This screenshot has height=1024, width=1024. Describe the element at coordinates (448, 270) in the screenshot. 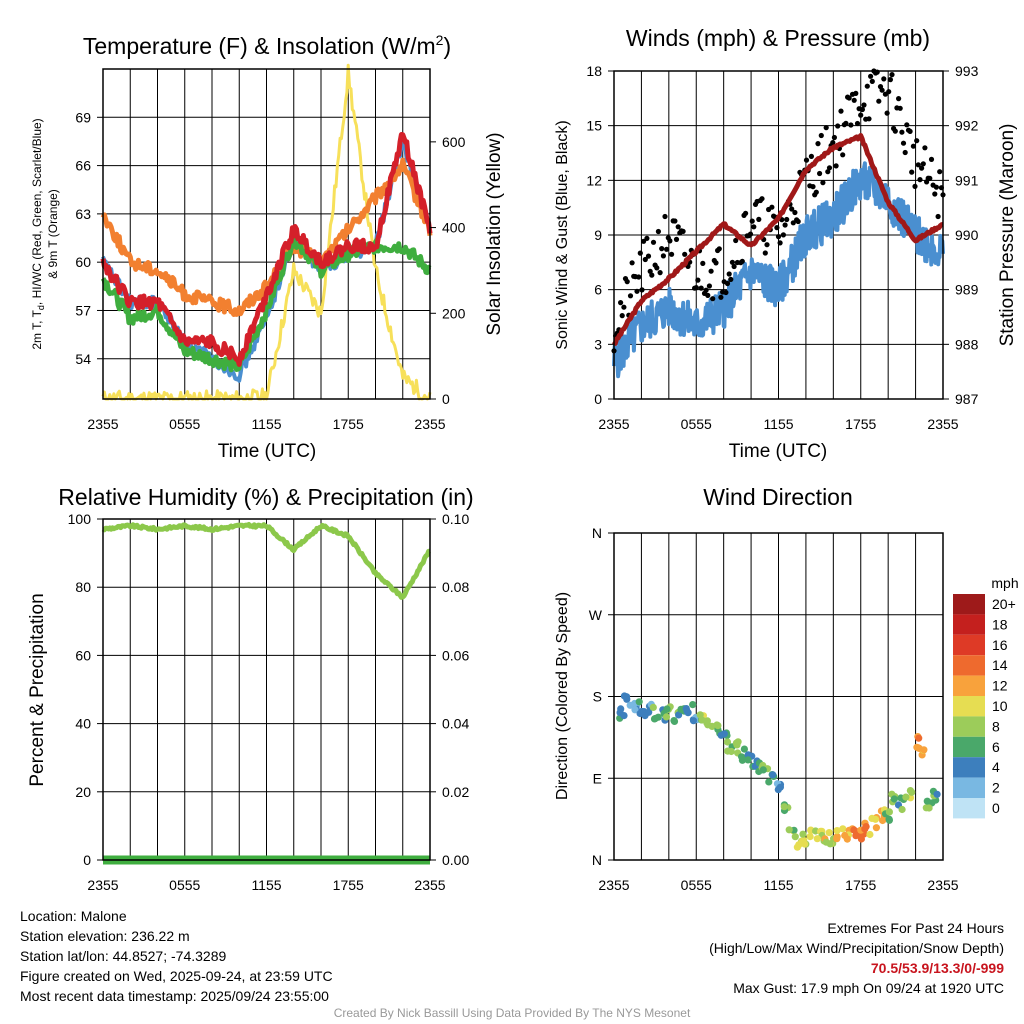

I see `temp-y2ticks: 0 200 400 600` at that location.